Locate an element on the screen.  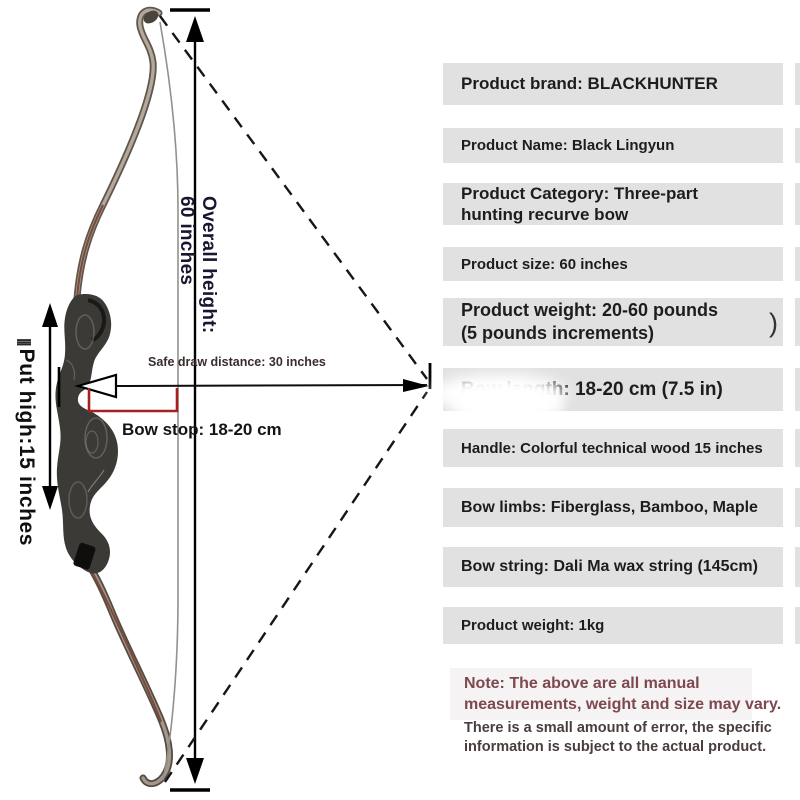
spec-row-product-name: Product Name: Black Lingyun is located at coordinates (621, 145).